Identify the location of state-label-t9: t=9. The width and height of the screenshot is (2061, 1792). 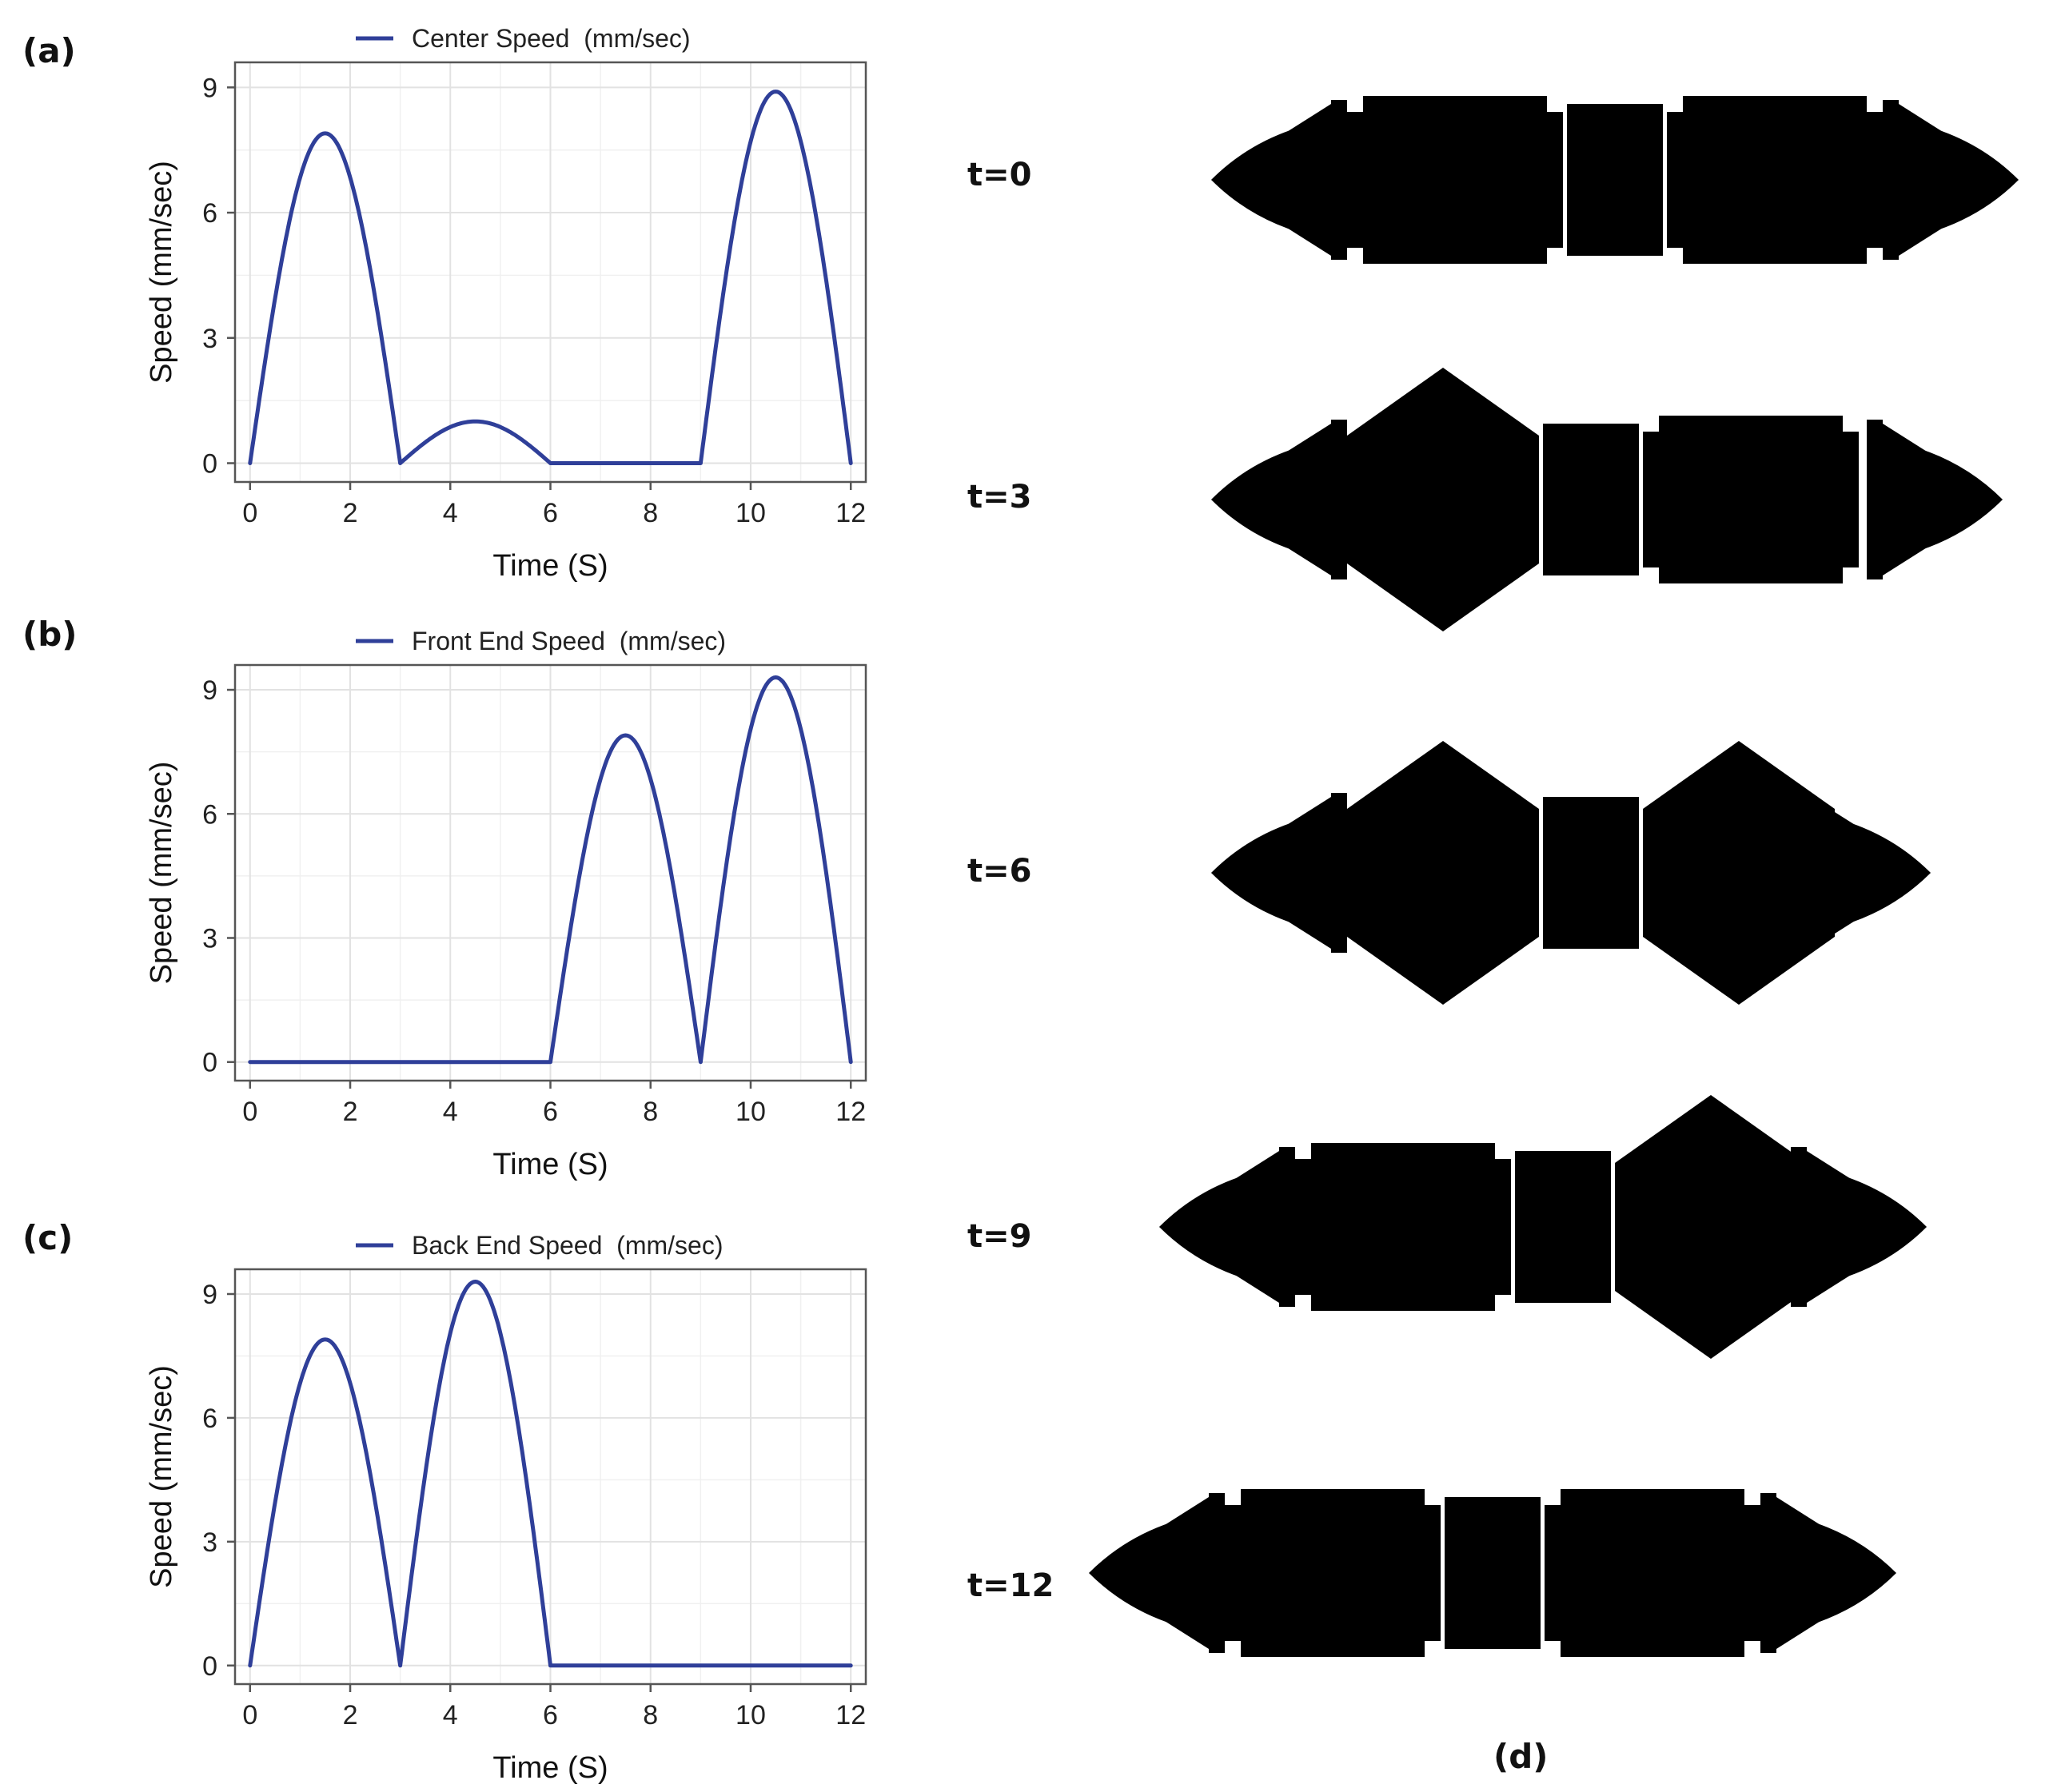
(999, 1236).